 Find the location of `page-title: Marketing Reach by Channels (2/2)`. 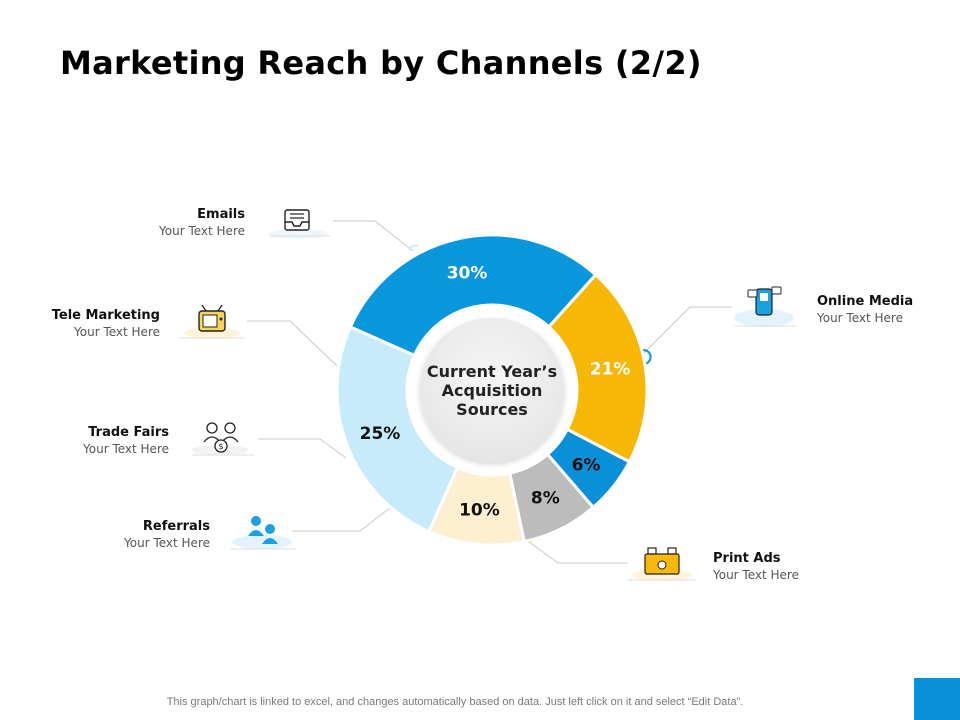

page-title: Marketing Reach by Channels (2/2) is located at coordinates (381, 63).